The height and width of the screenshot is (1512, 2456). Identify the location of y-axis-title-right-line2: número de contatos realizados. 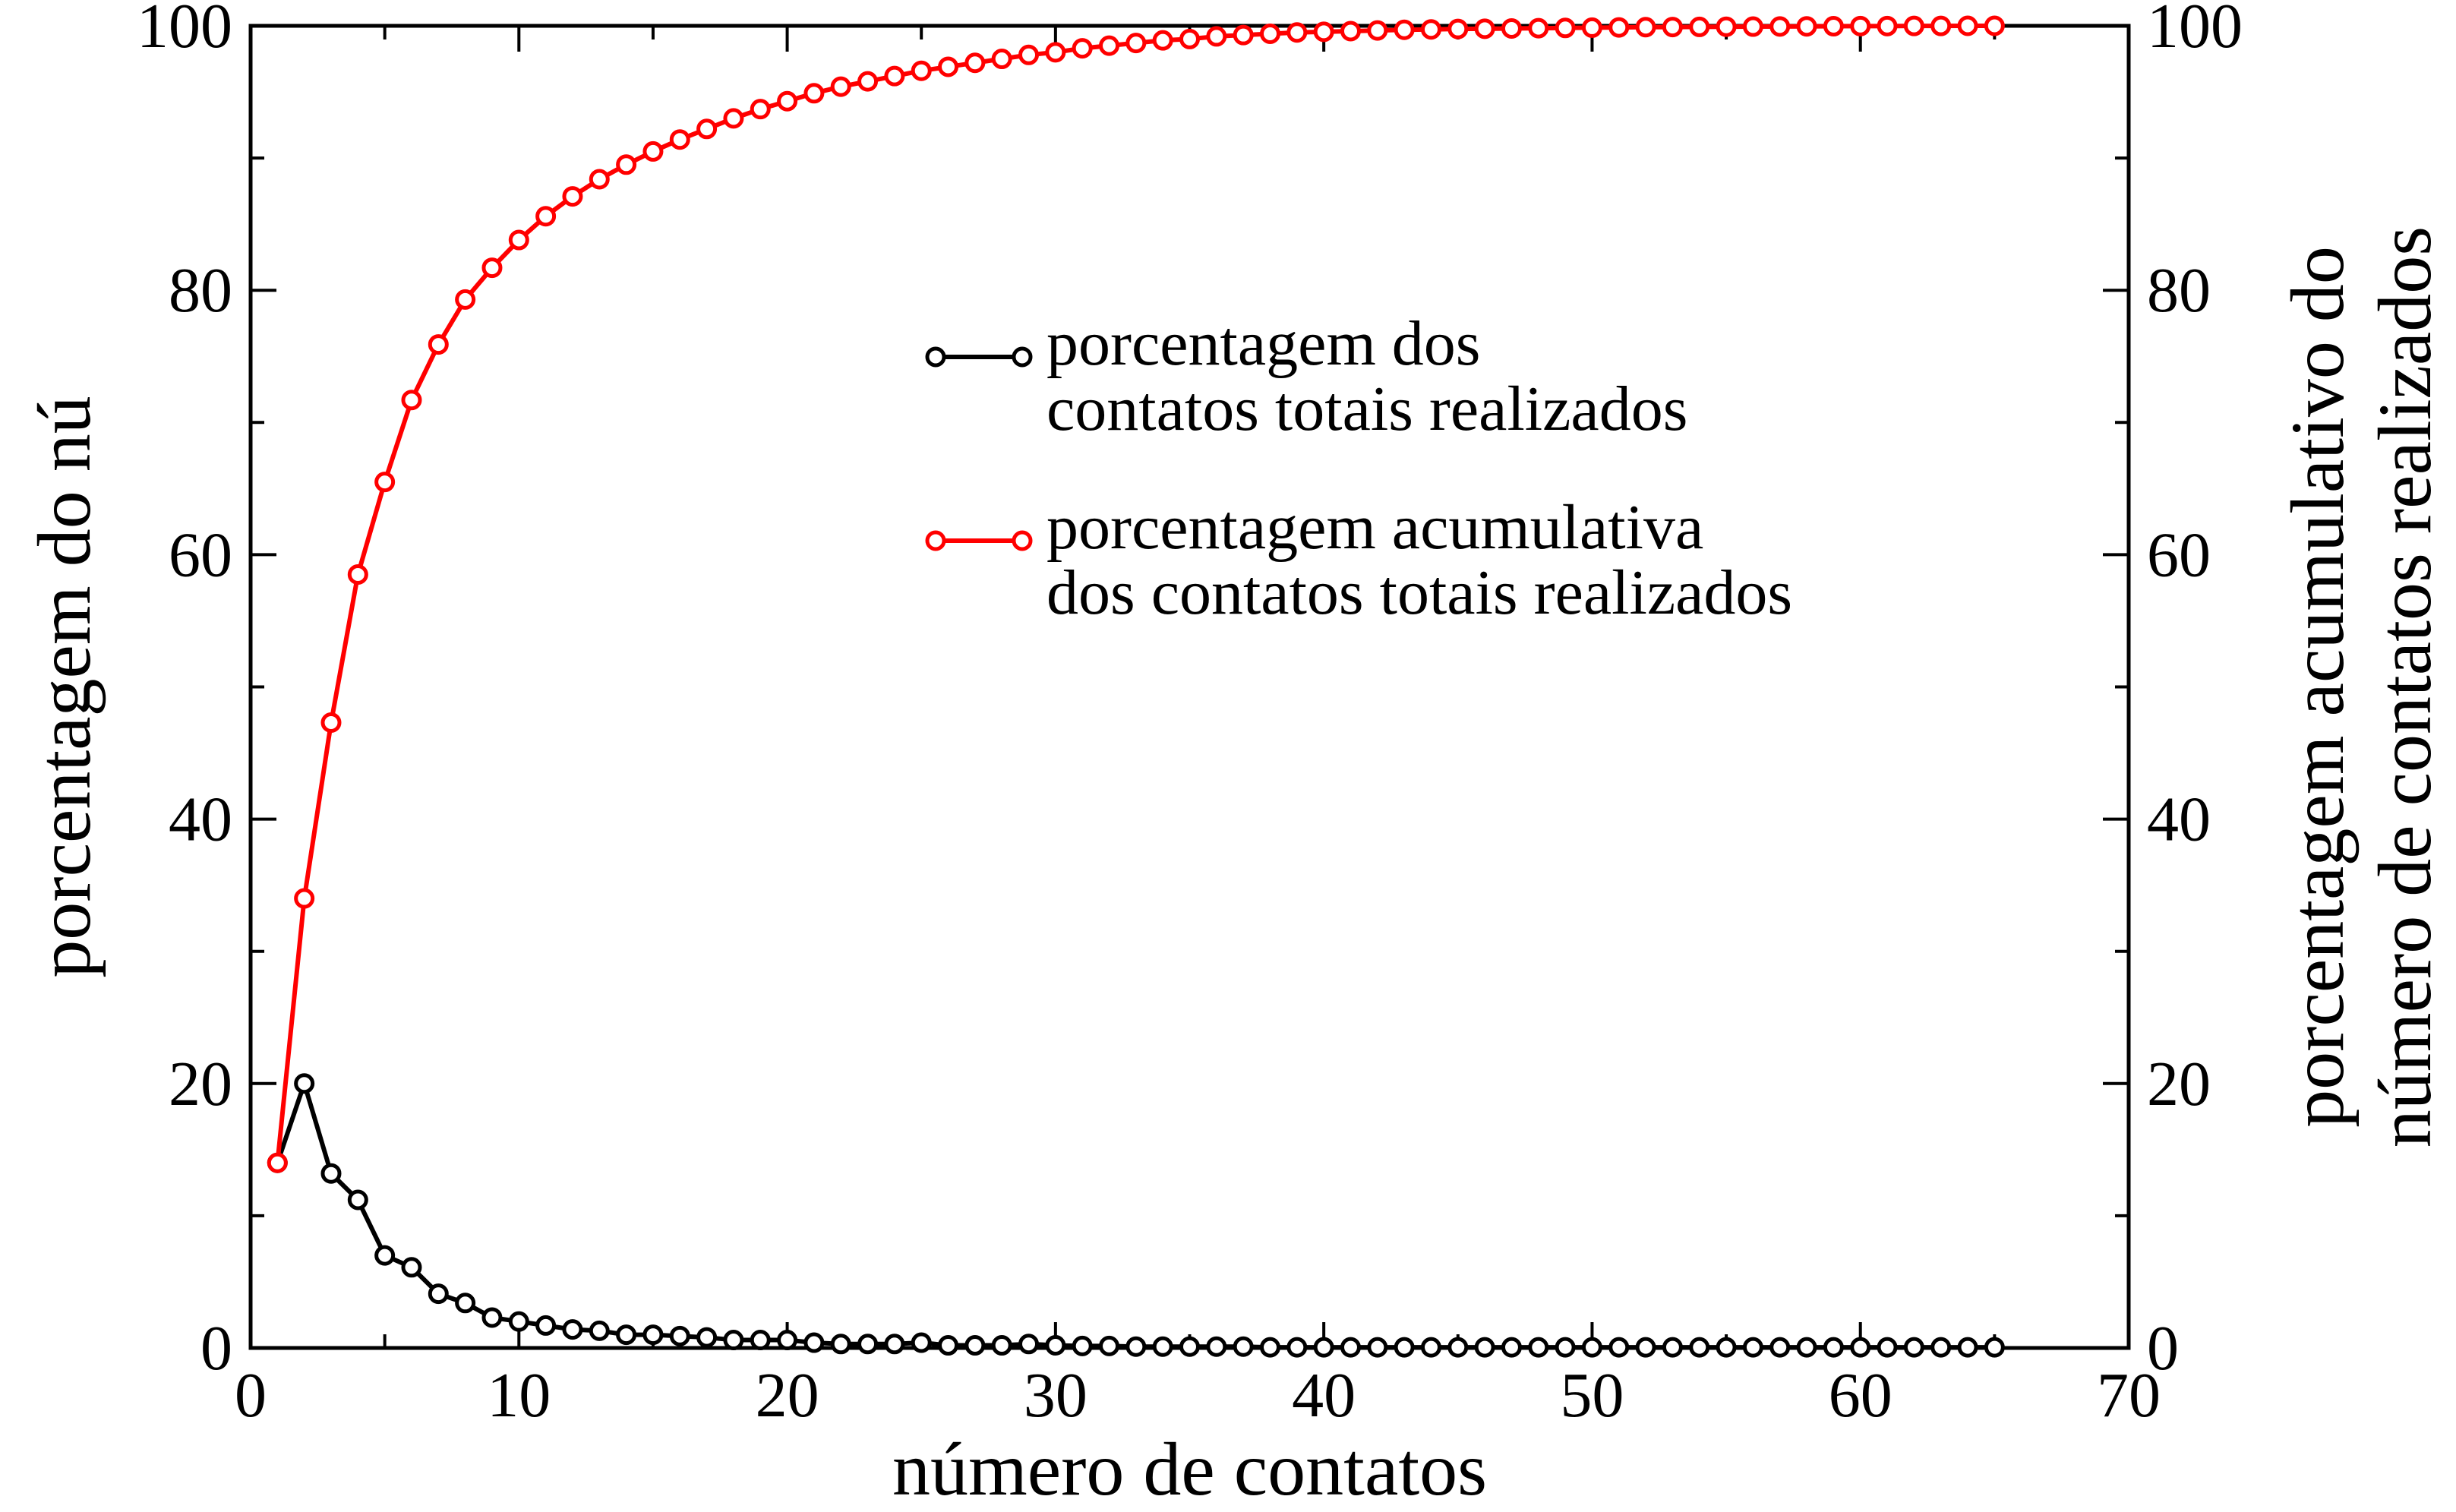
(2405, 686).